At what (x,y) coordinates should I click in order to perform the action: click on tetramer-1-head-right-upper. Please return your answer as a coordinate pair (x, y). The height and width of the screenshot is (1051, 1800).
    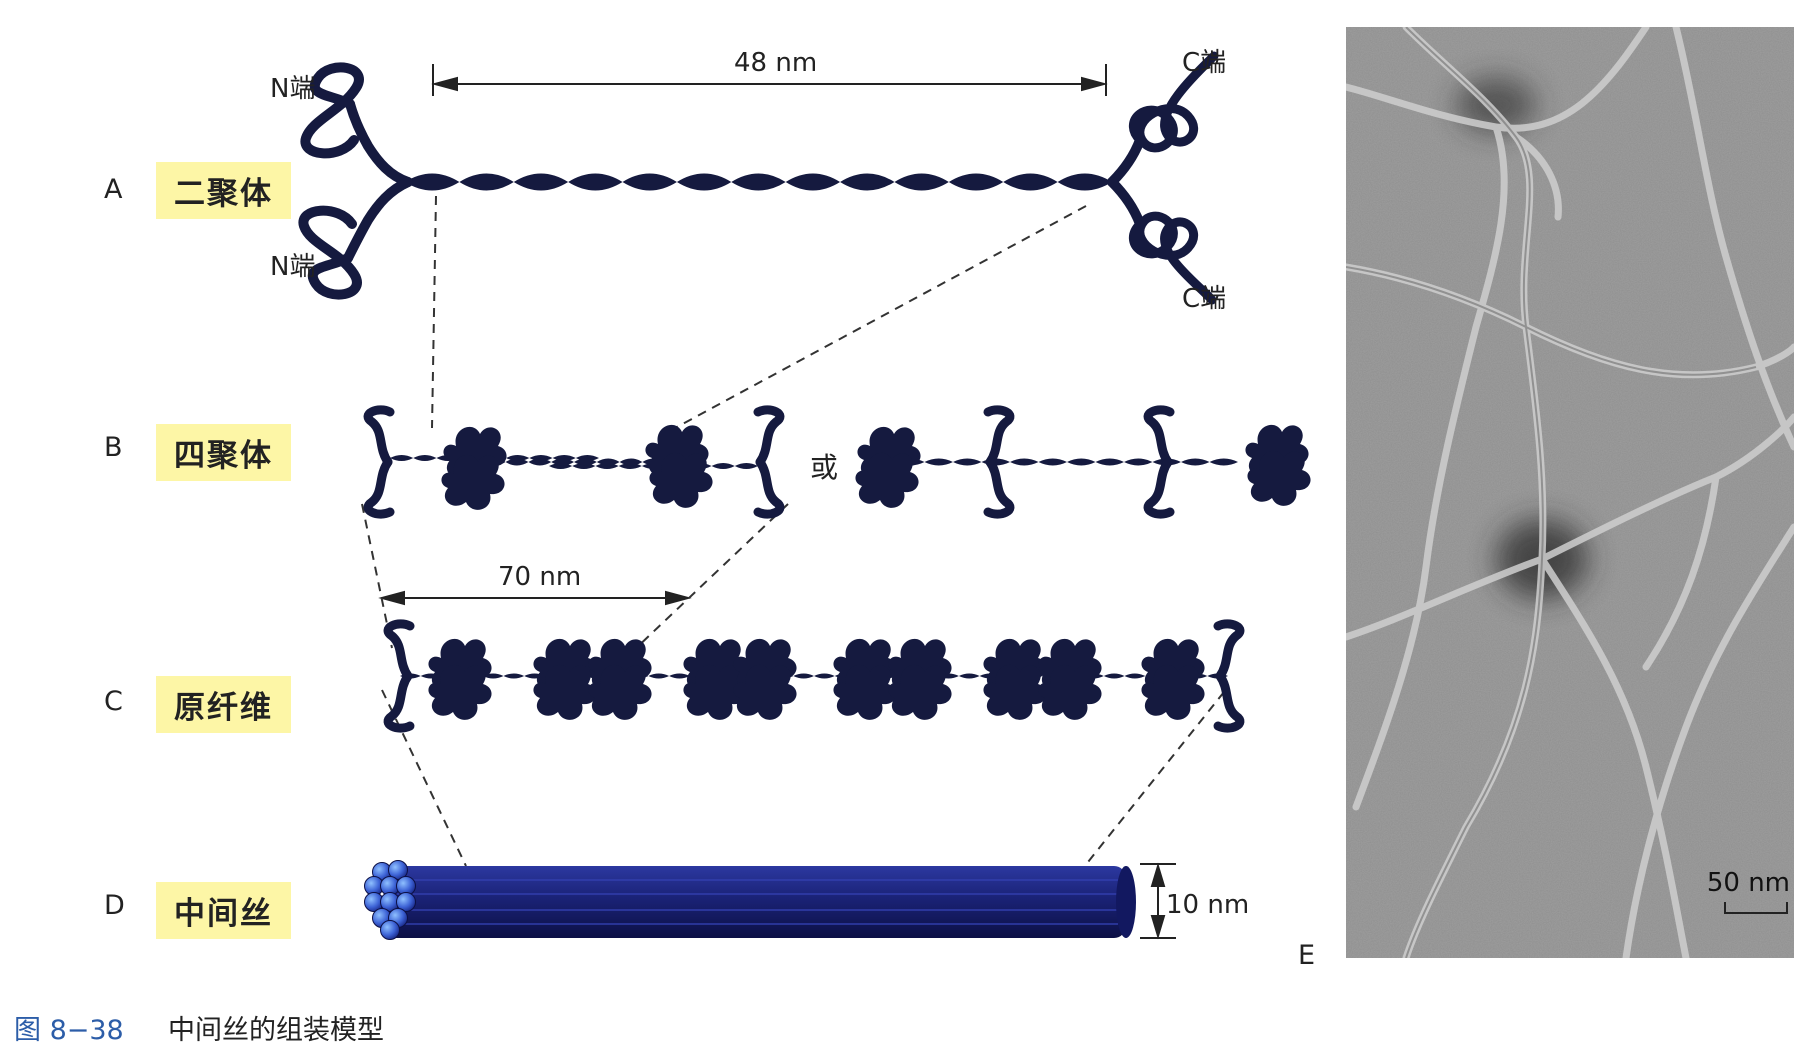
    Looking at the image, I should click on (769, 436).